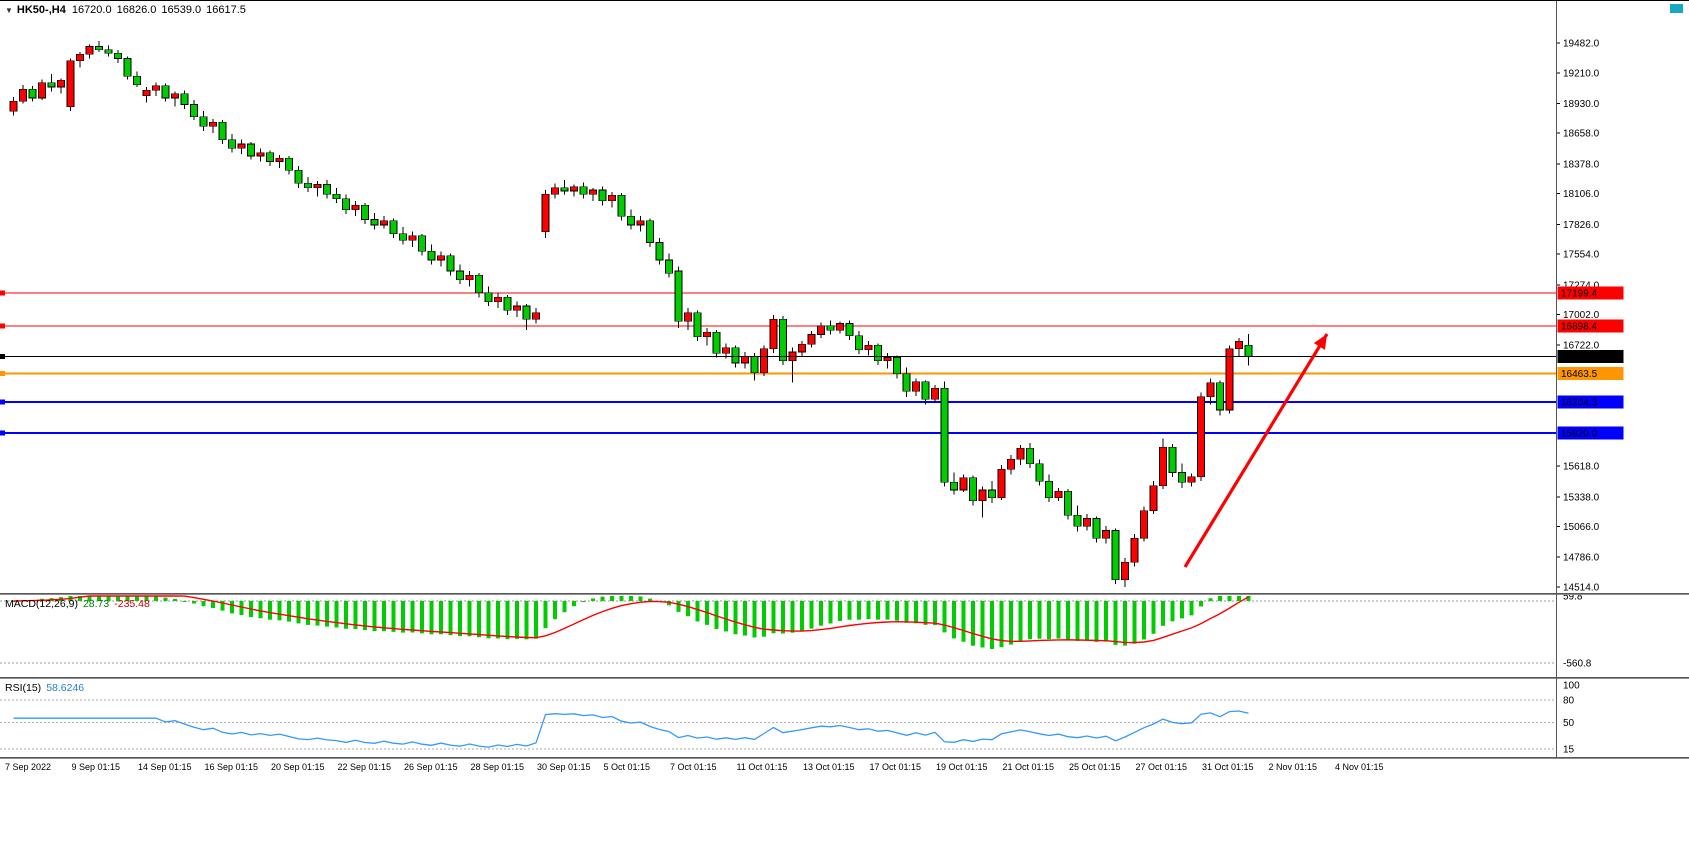 The image size is (1689, 841). Describe the element at coordinates (1579, 402) in the screenshot. I see `svg-text: 16204.3` at that location.